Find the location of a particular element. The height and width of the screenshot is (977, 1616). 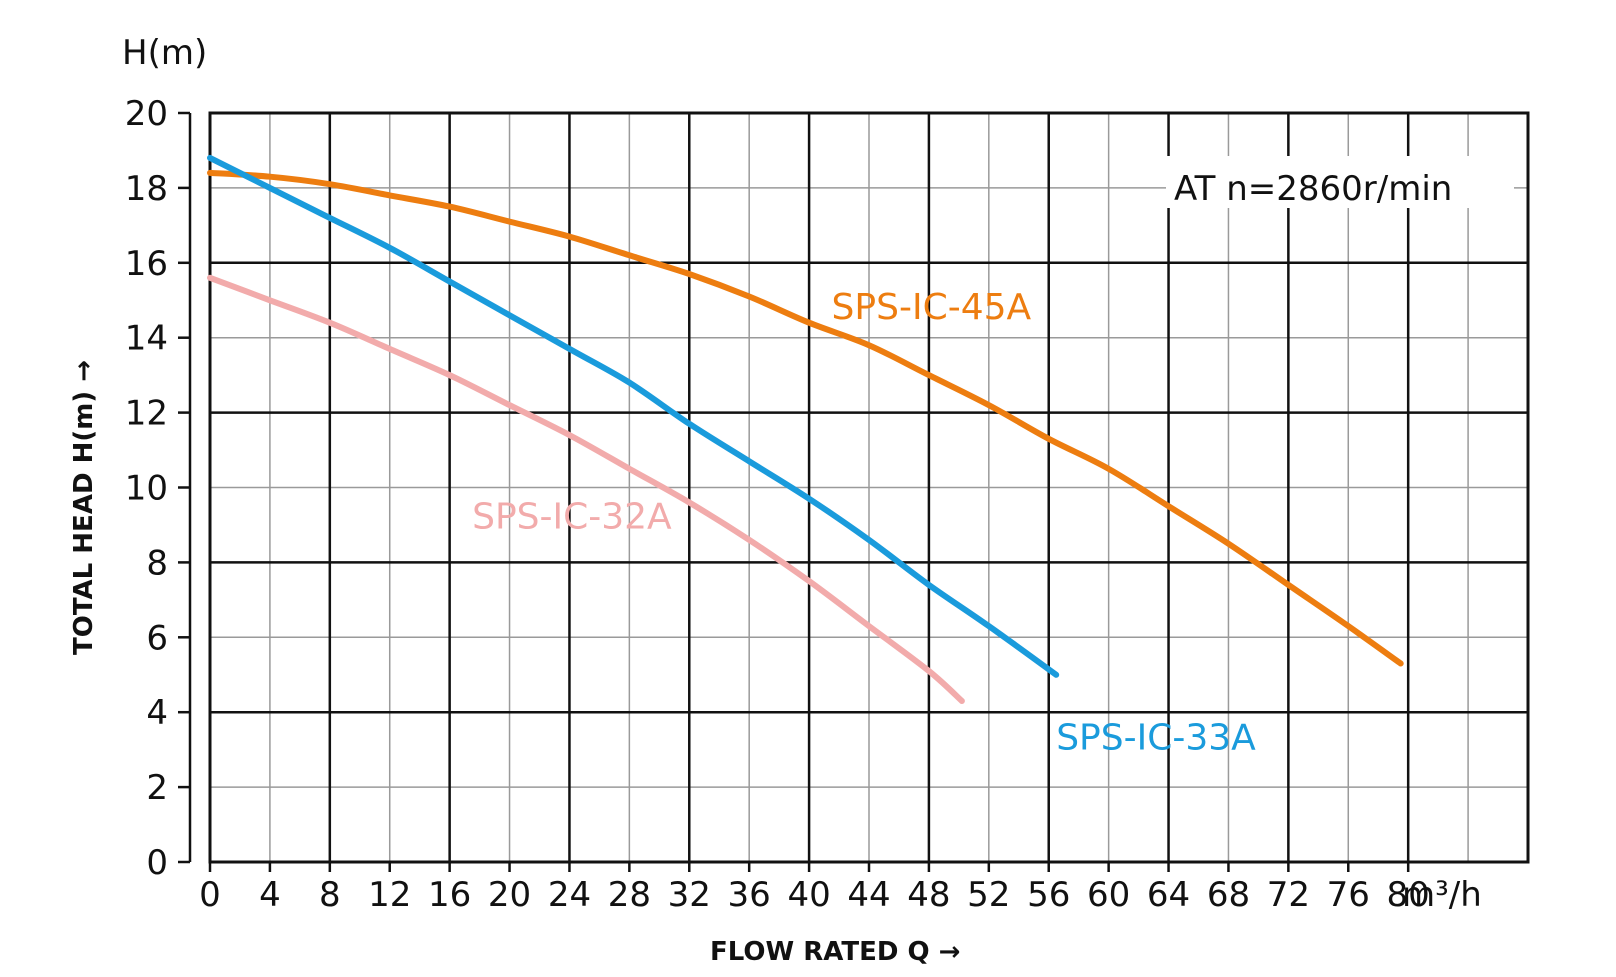

y-tick-label: 6 is located at coordinates (157, 638).